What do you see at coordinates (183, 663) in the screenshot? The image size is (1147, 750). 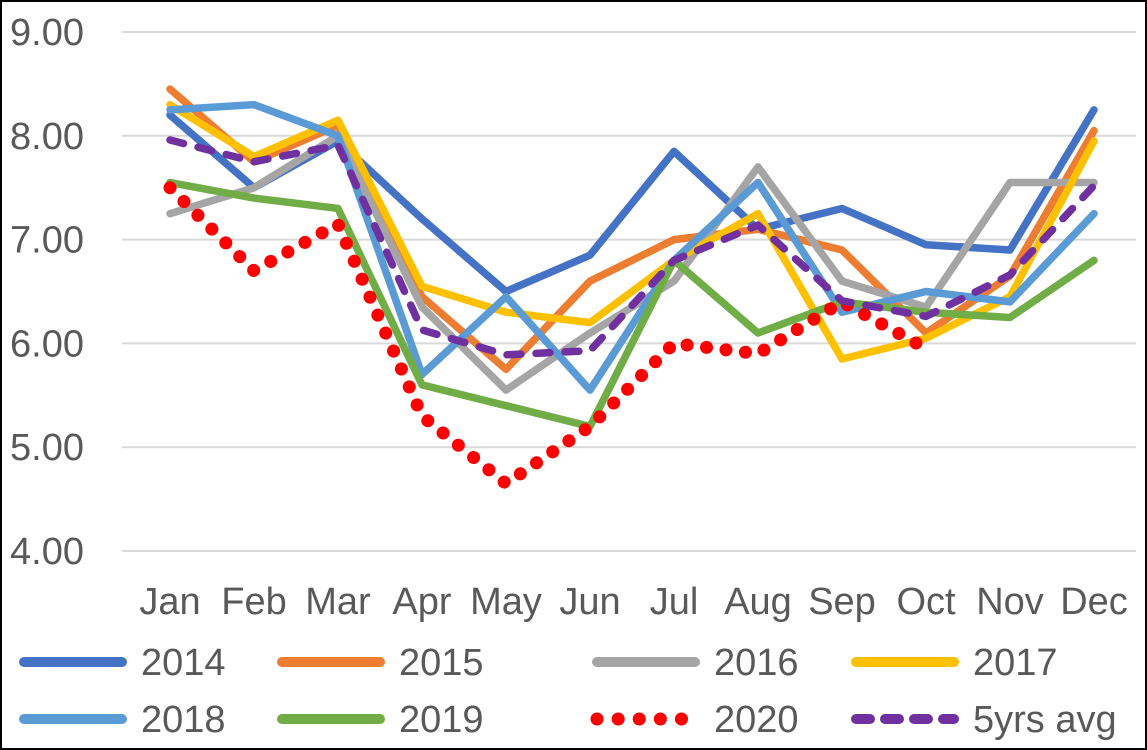 I see `legend-label-2014: 2014` at bounding box center [183, 663].